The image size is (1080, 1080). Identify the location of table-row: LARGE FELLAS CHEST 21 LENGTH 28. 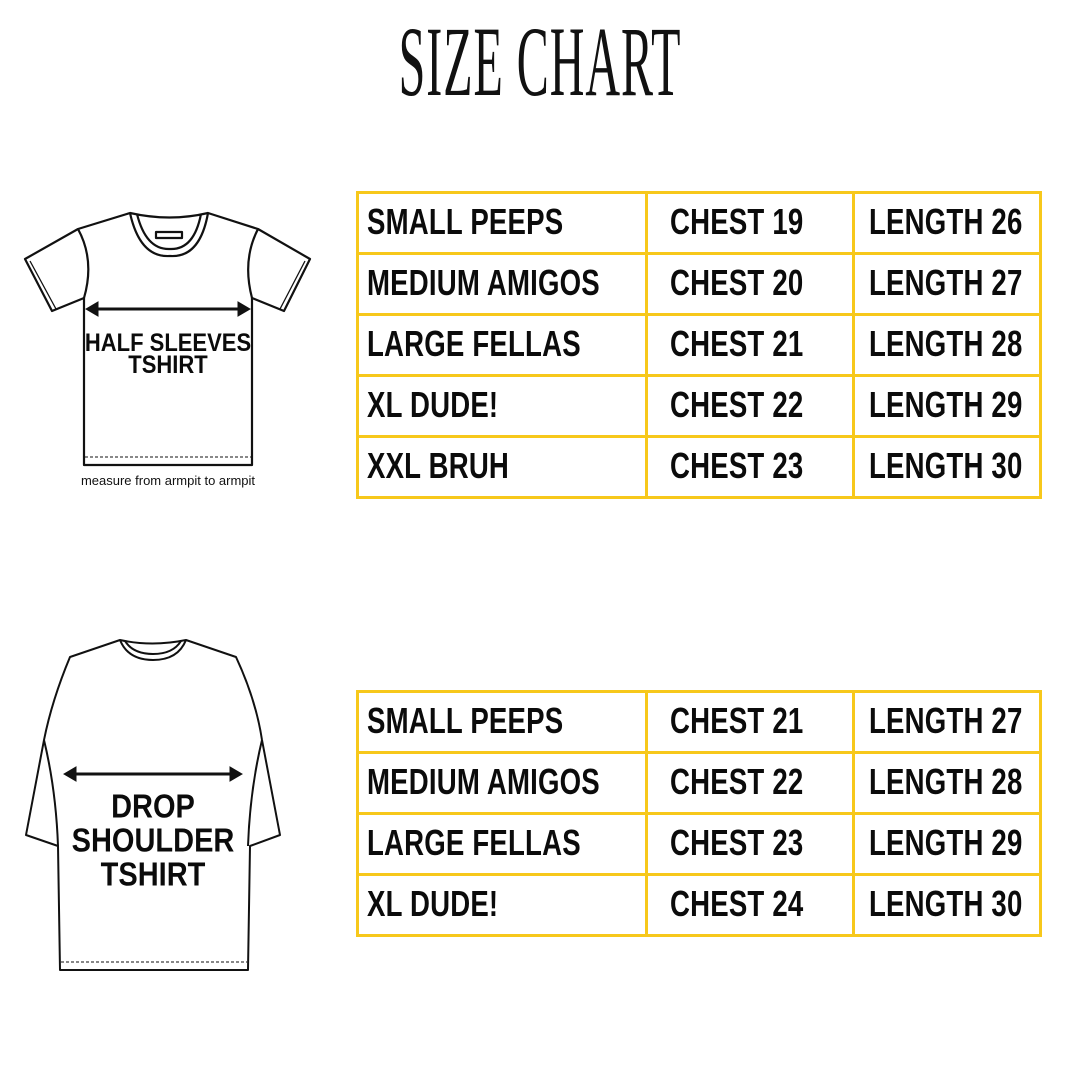
(699, 345).